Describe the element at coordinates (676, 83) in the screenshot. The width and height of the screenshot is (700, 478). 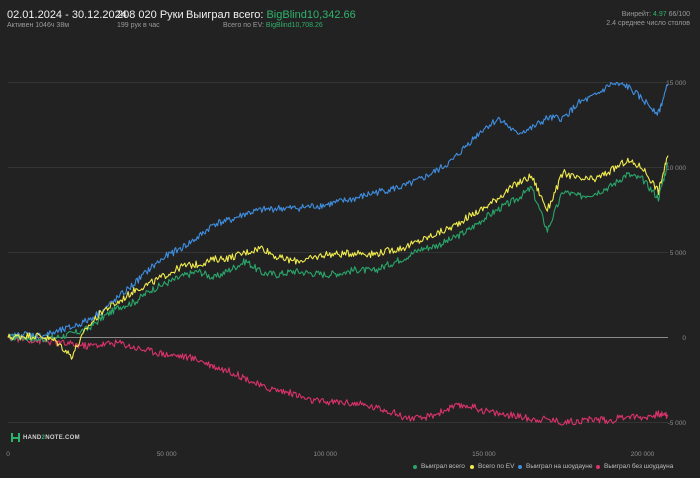
I see `y-tick-label-0: 15 000` at that location.